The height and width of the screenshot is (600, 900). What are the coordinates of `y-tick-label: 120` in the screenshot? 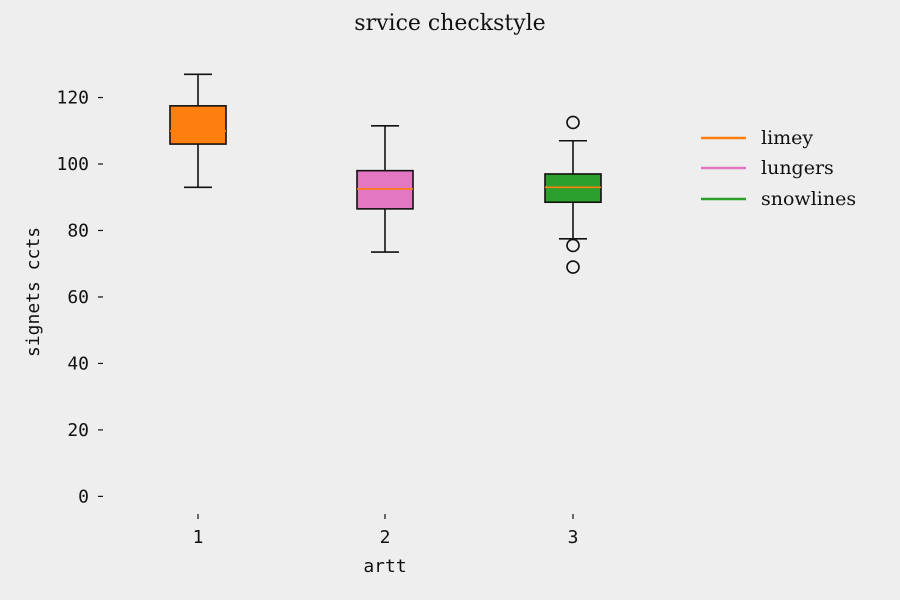 It's located at (72, 98).